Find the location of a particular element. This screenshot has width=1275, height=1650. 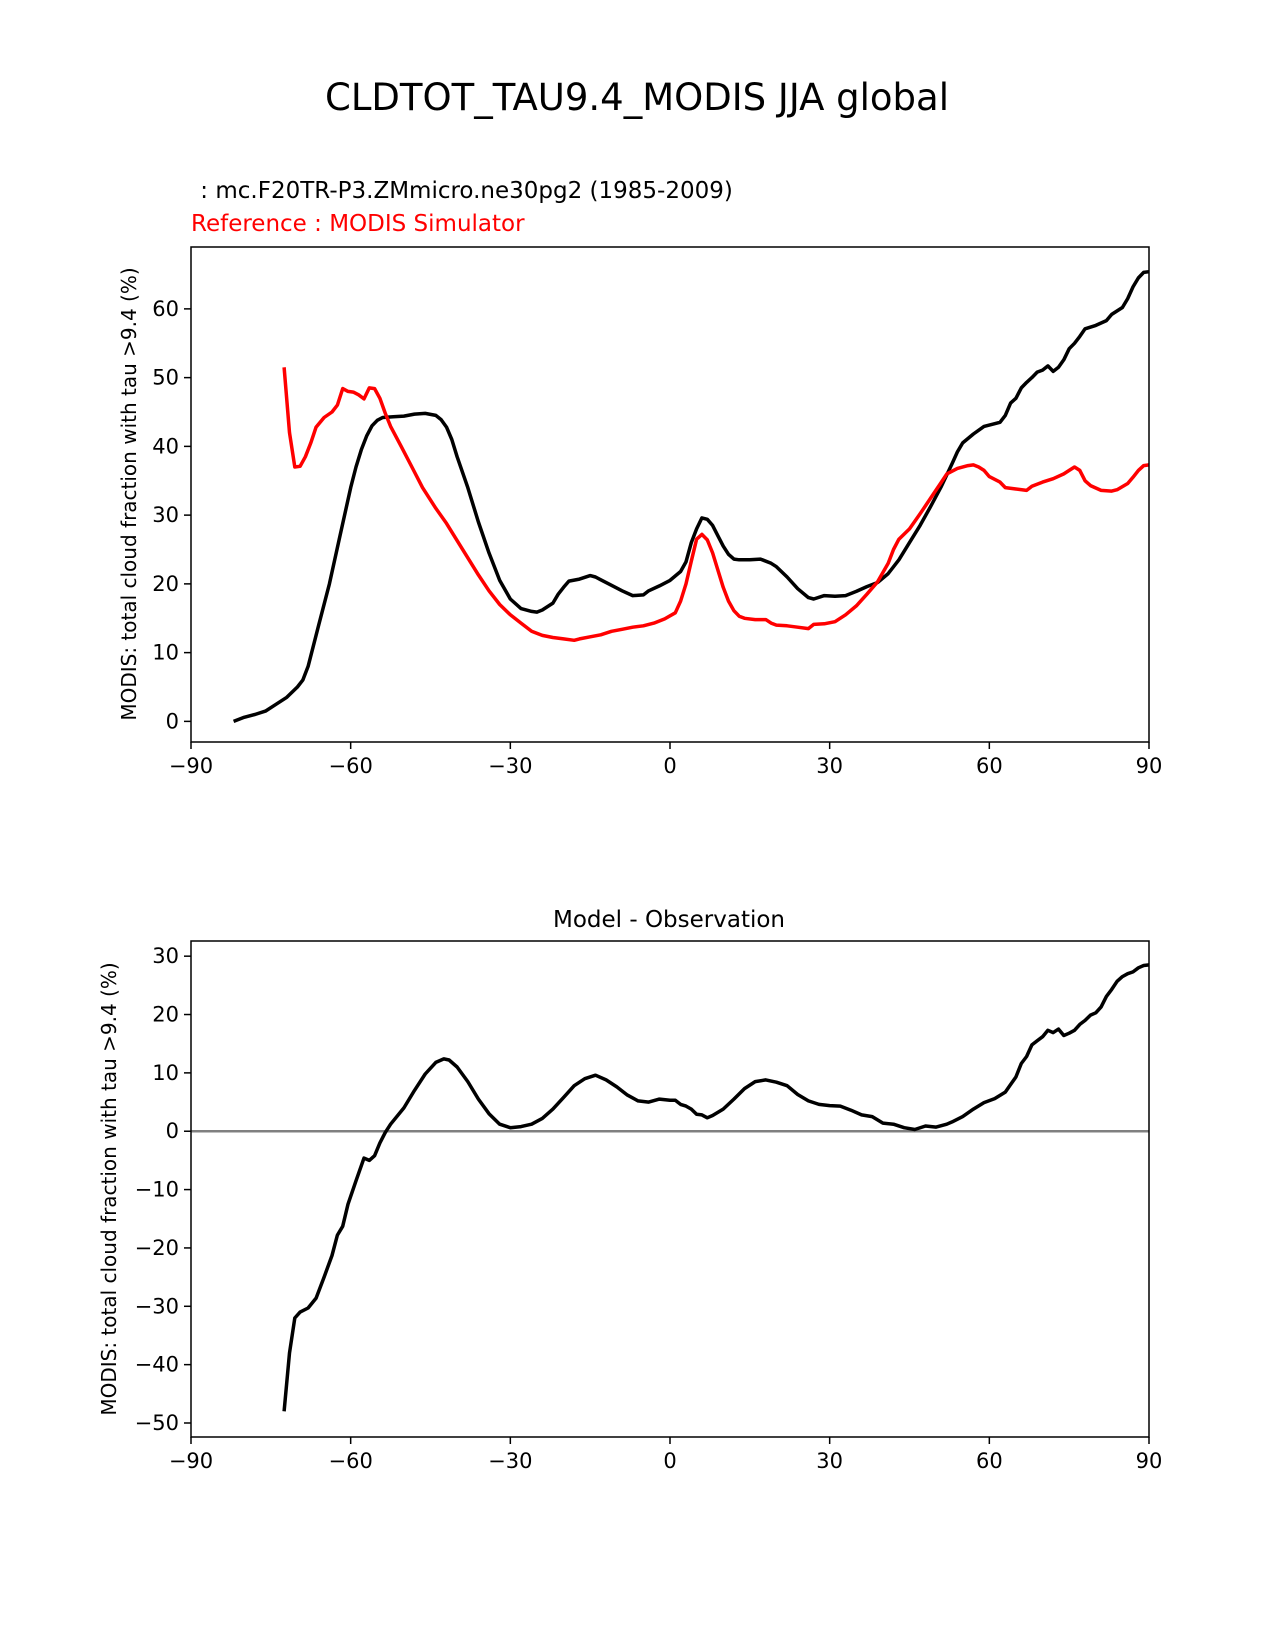

y-tick-label: −20 is located at coordinates (157, 1248).